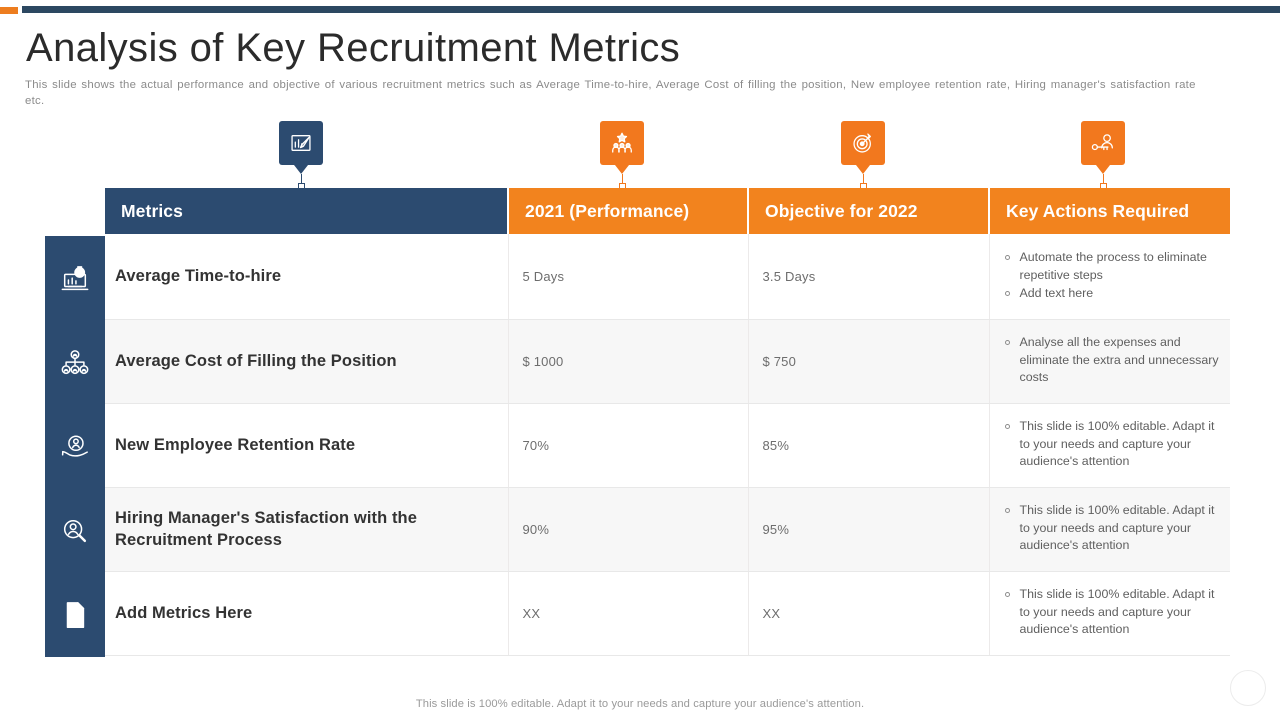  I want to click on cell-performance-value: 5 Days, so click(627, 277).